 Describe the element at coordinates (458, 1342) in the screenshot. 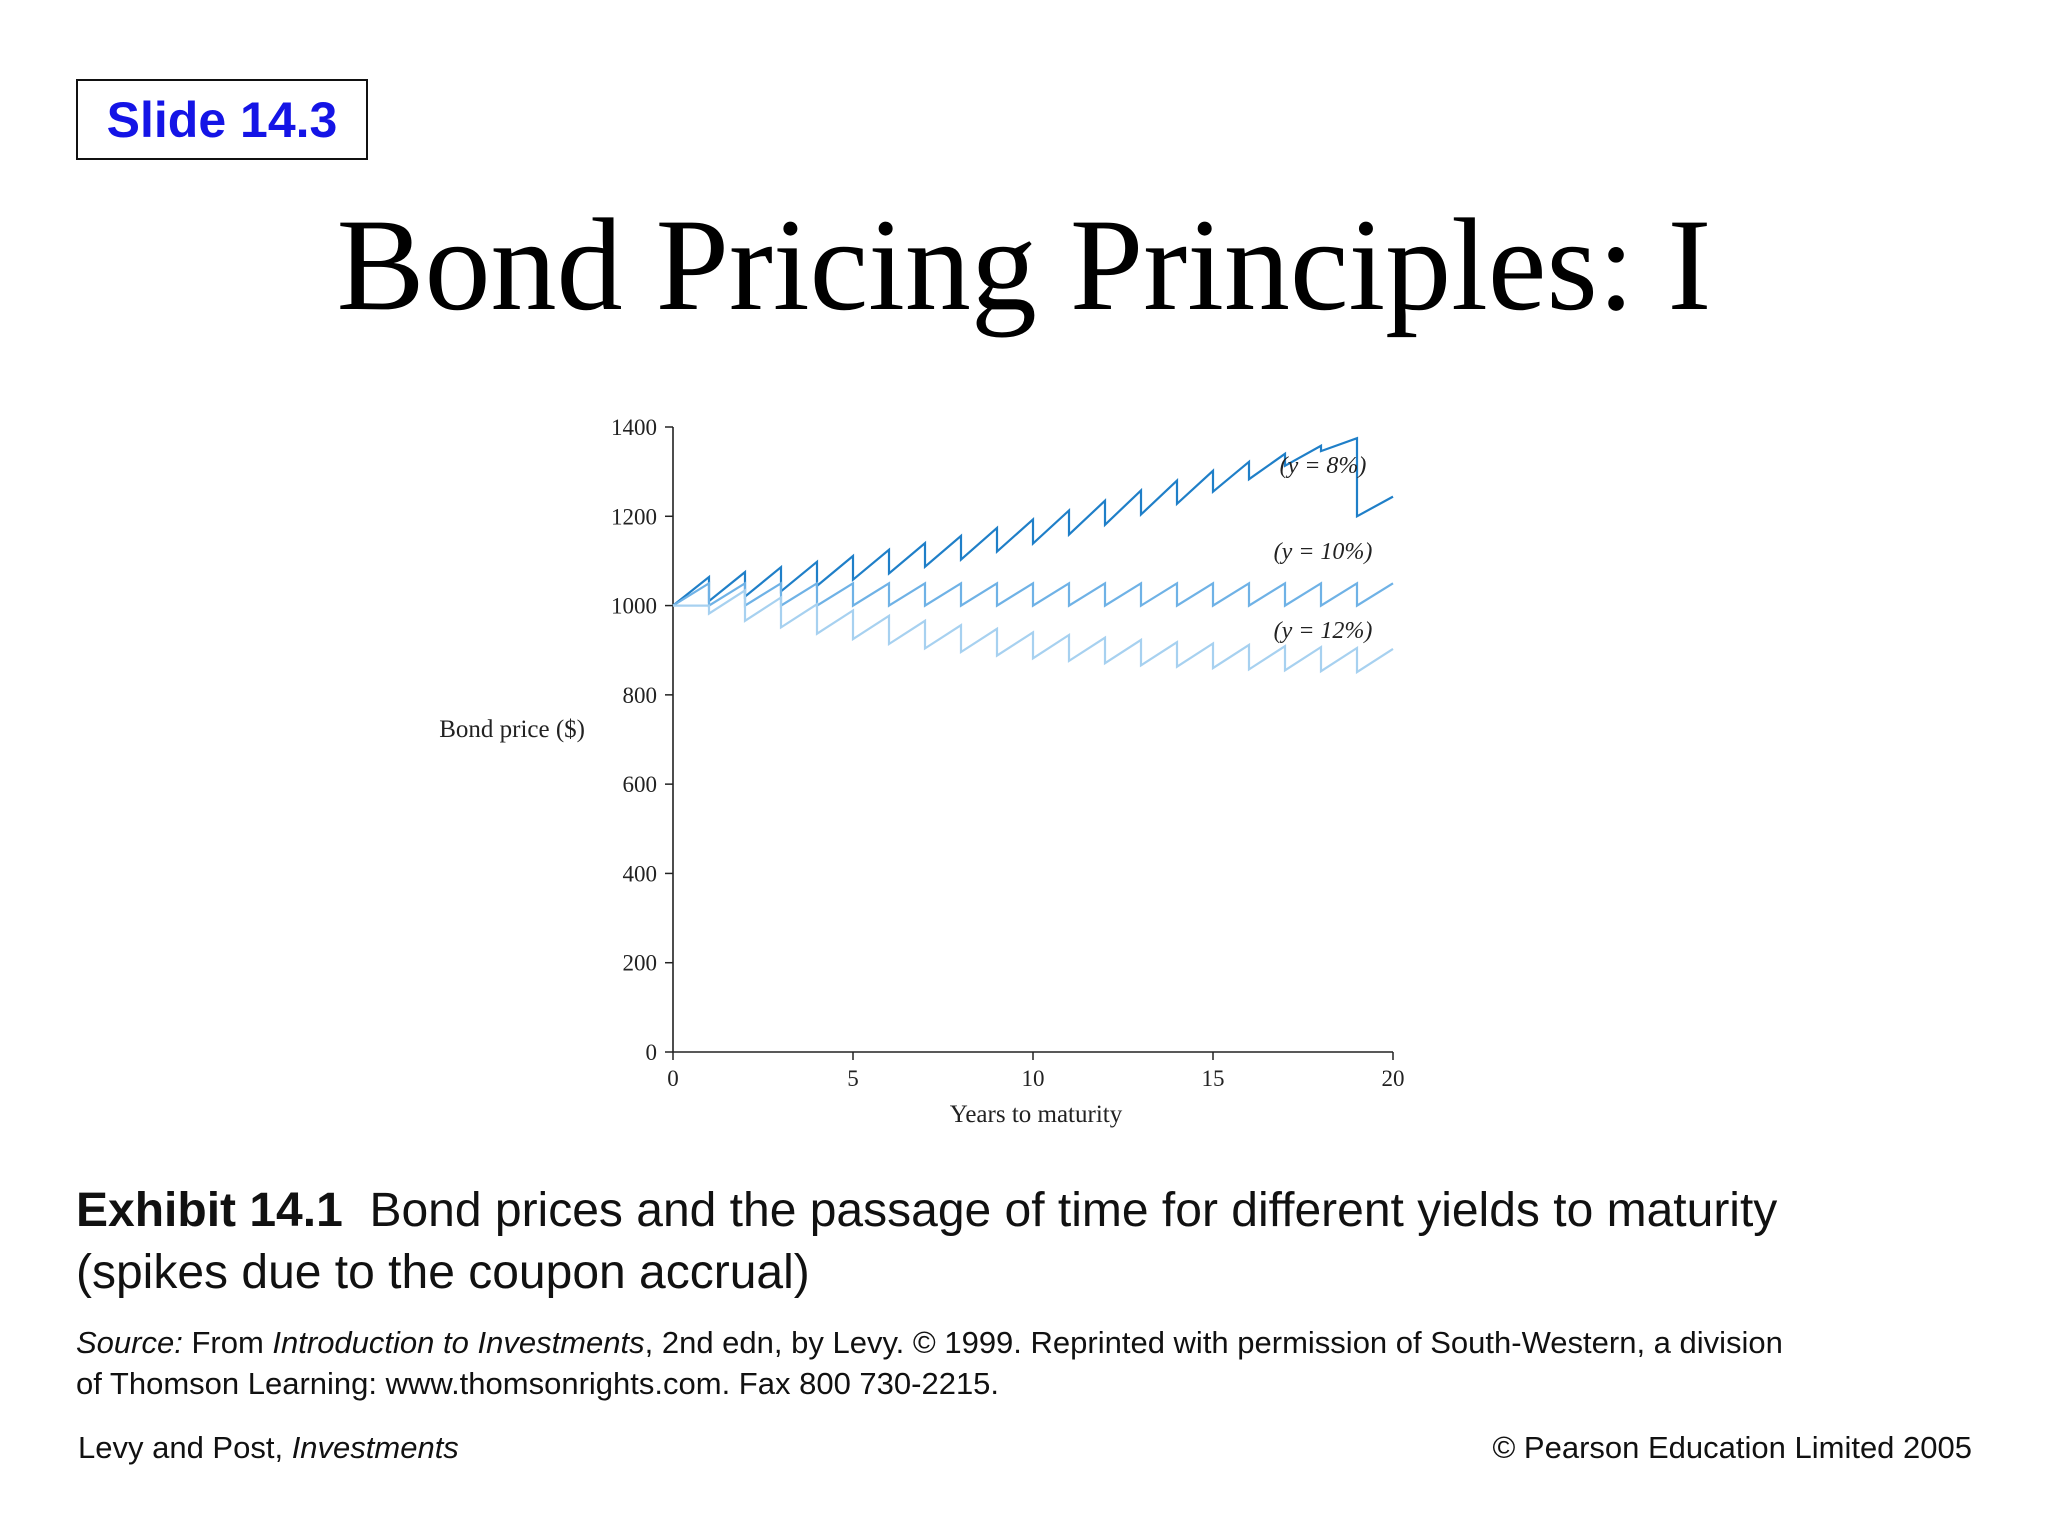

I see `source-book-title: Introduction to Investments` at that location.